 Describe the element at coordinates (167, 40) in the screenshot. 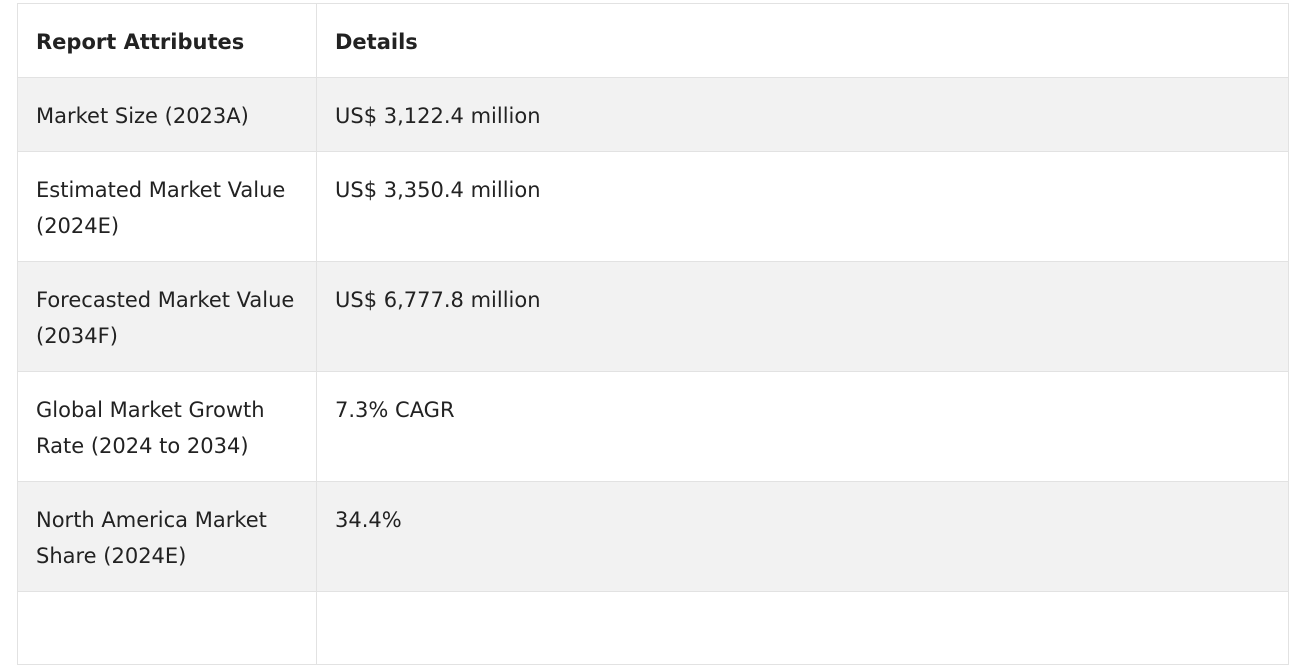

I see `header-report-attributes: Report Attributes` at that location.